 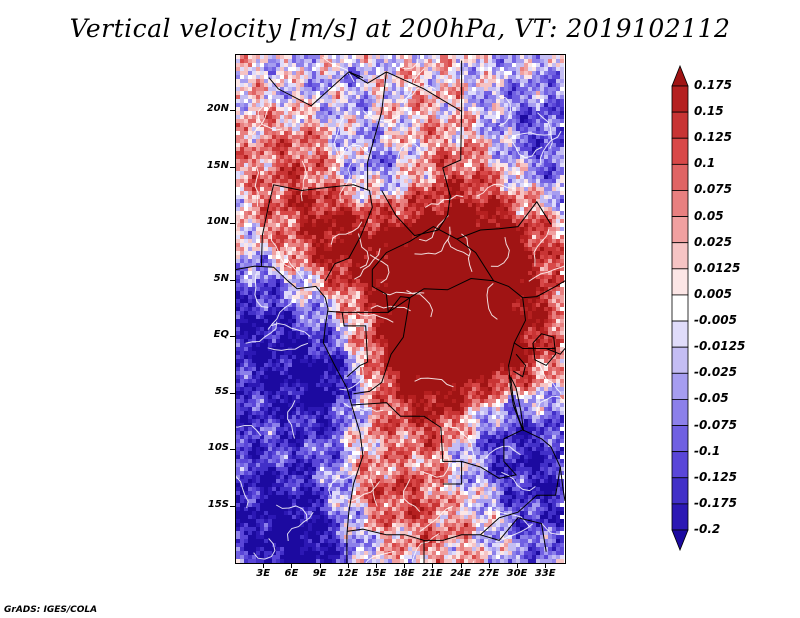 What do you see at coordinates (715, 320) in the screenshot?
I see `colorbar-label: -0.005` at bounding box center [715, 320].